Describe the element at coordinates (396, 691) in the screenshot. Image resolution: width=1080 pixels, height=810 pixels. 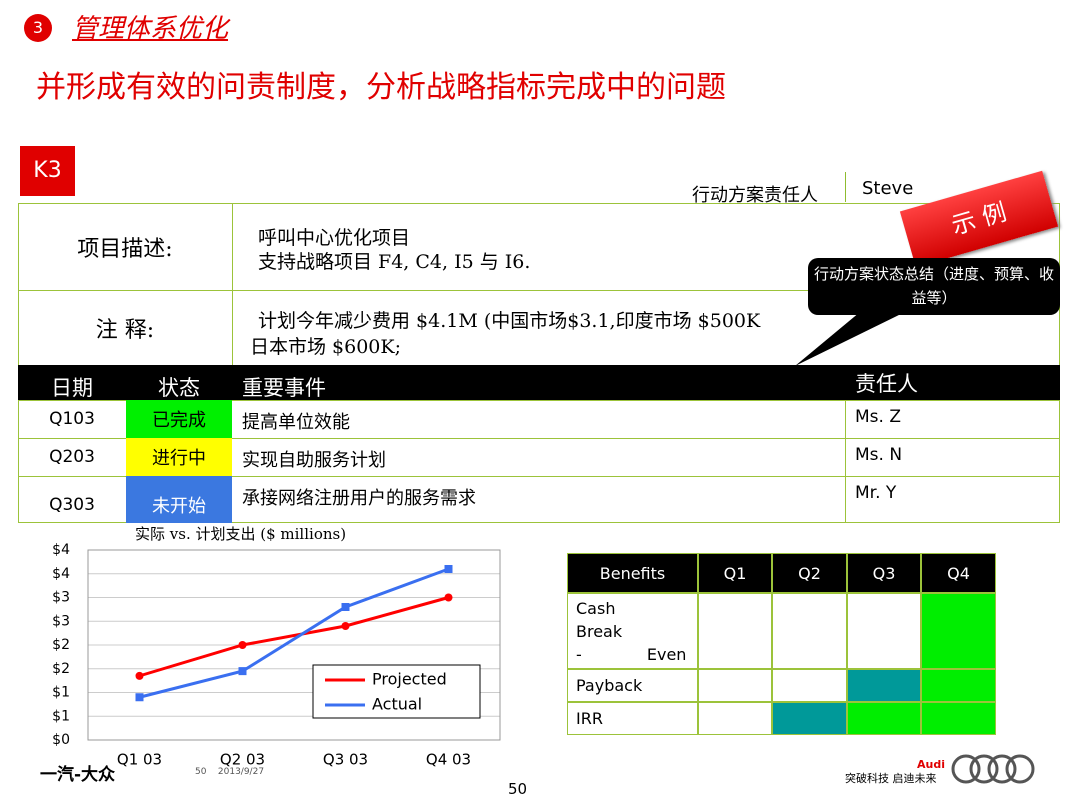
I see `legend` at that location.